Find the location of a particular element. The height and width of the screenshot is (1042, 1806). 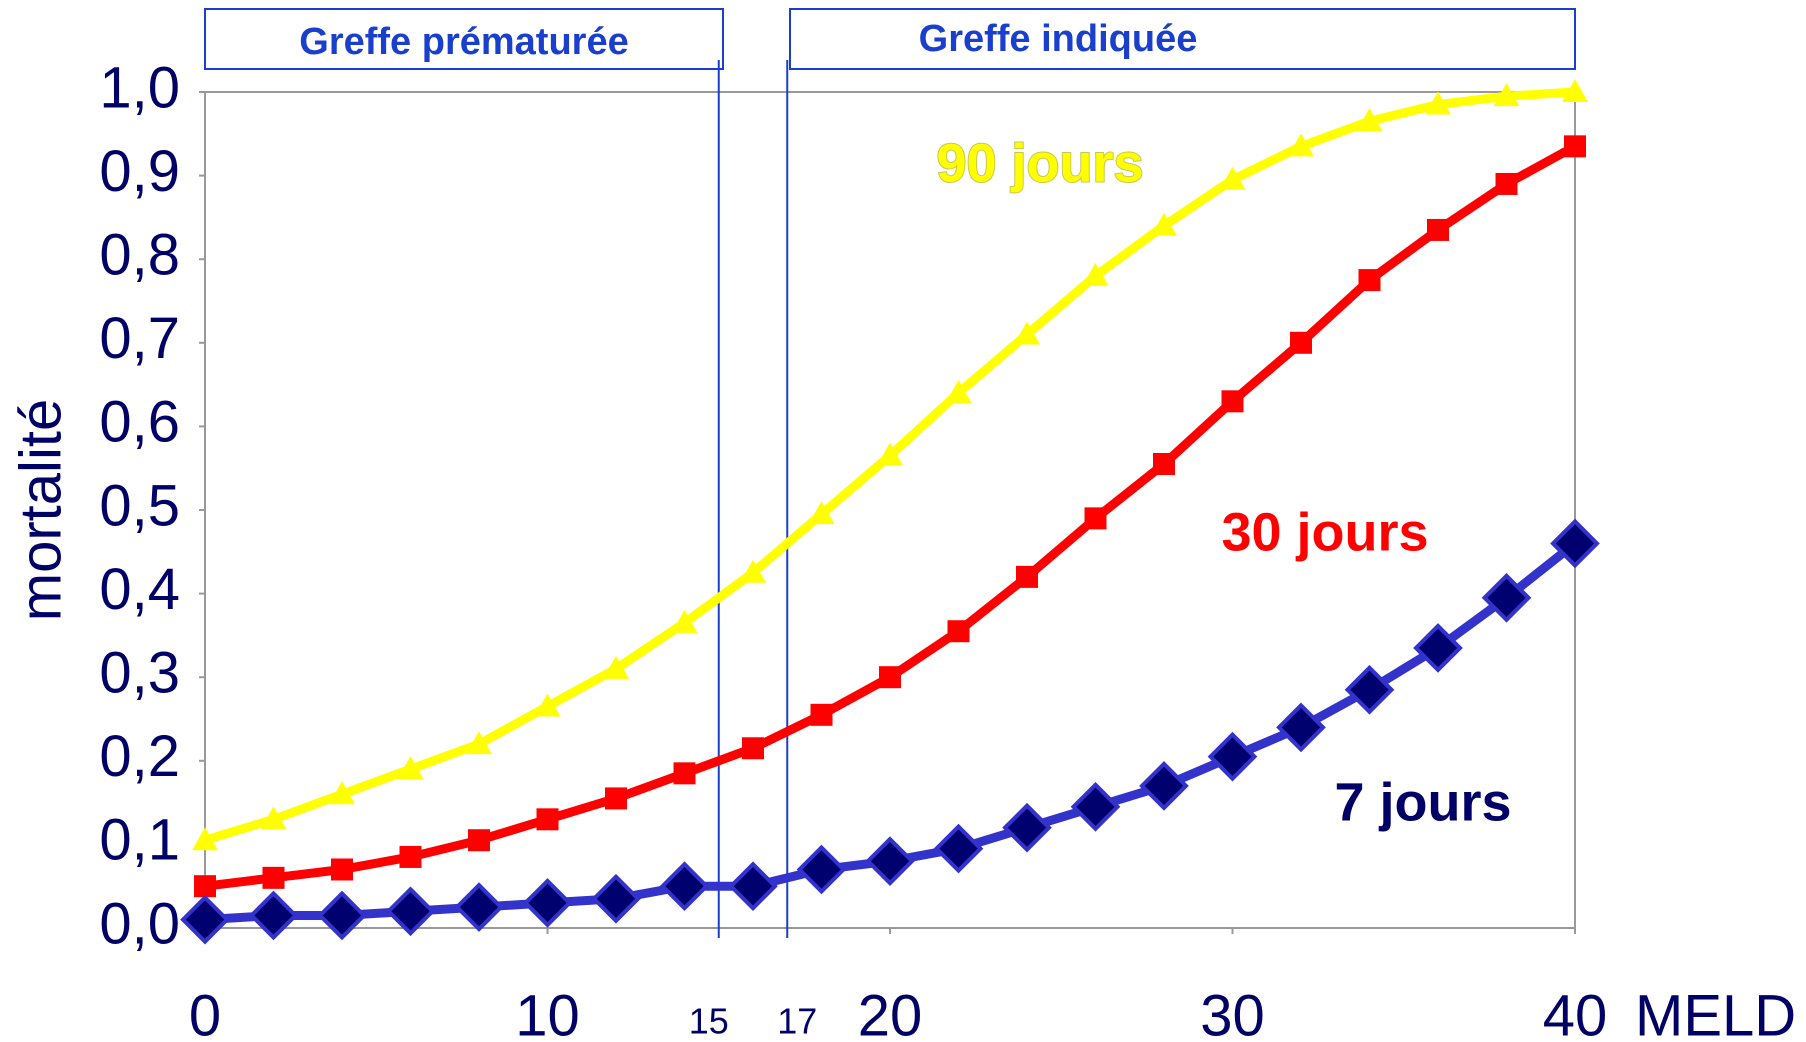

y-tick-label: 0,5 is located at coordinates (139, 505).